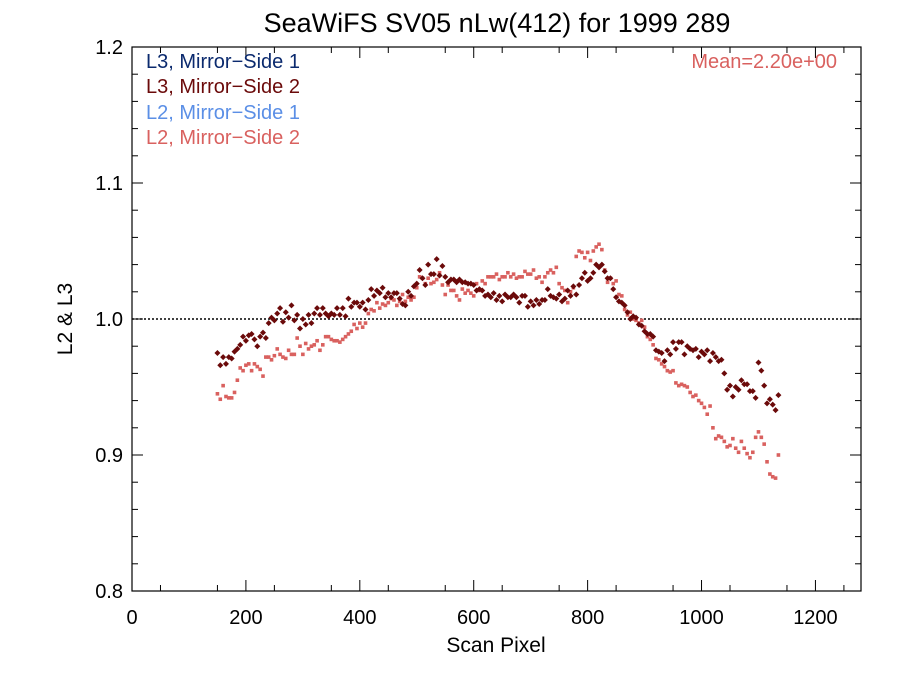 The height and width of the screenshot is (675, 900). What do you see at coordinates (815, 618) in the screenshot?
I see `x-tick-label: 1200` at bounding box center [815, 618].